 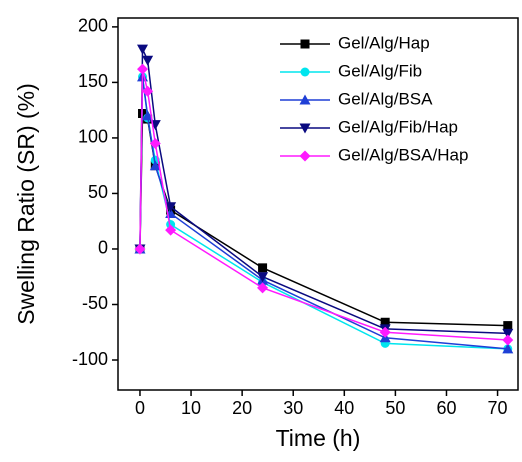 What do you see at coordinates (446, 408) in the screenshot?
I see `x-tick-label: 60` at bounding box center [446, 408].